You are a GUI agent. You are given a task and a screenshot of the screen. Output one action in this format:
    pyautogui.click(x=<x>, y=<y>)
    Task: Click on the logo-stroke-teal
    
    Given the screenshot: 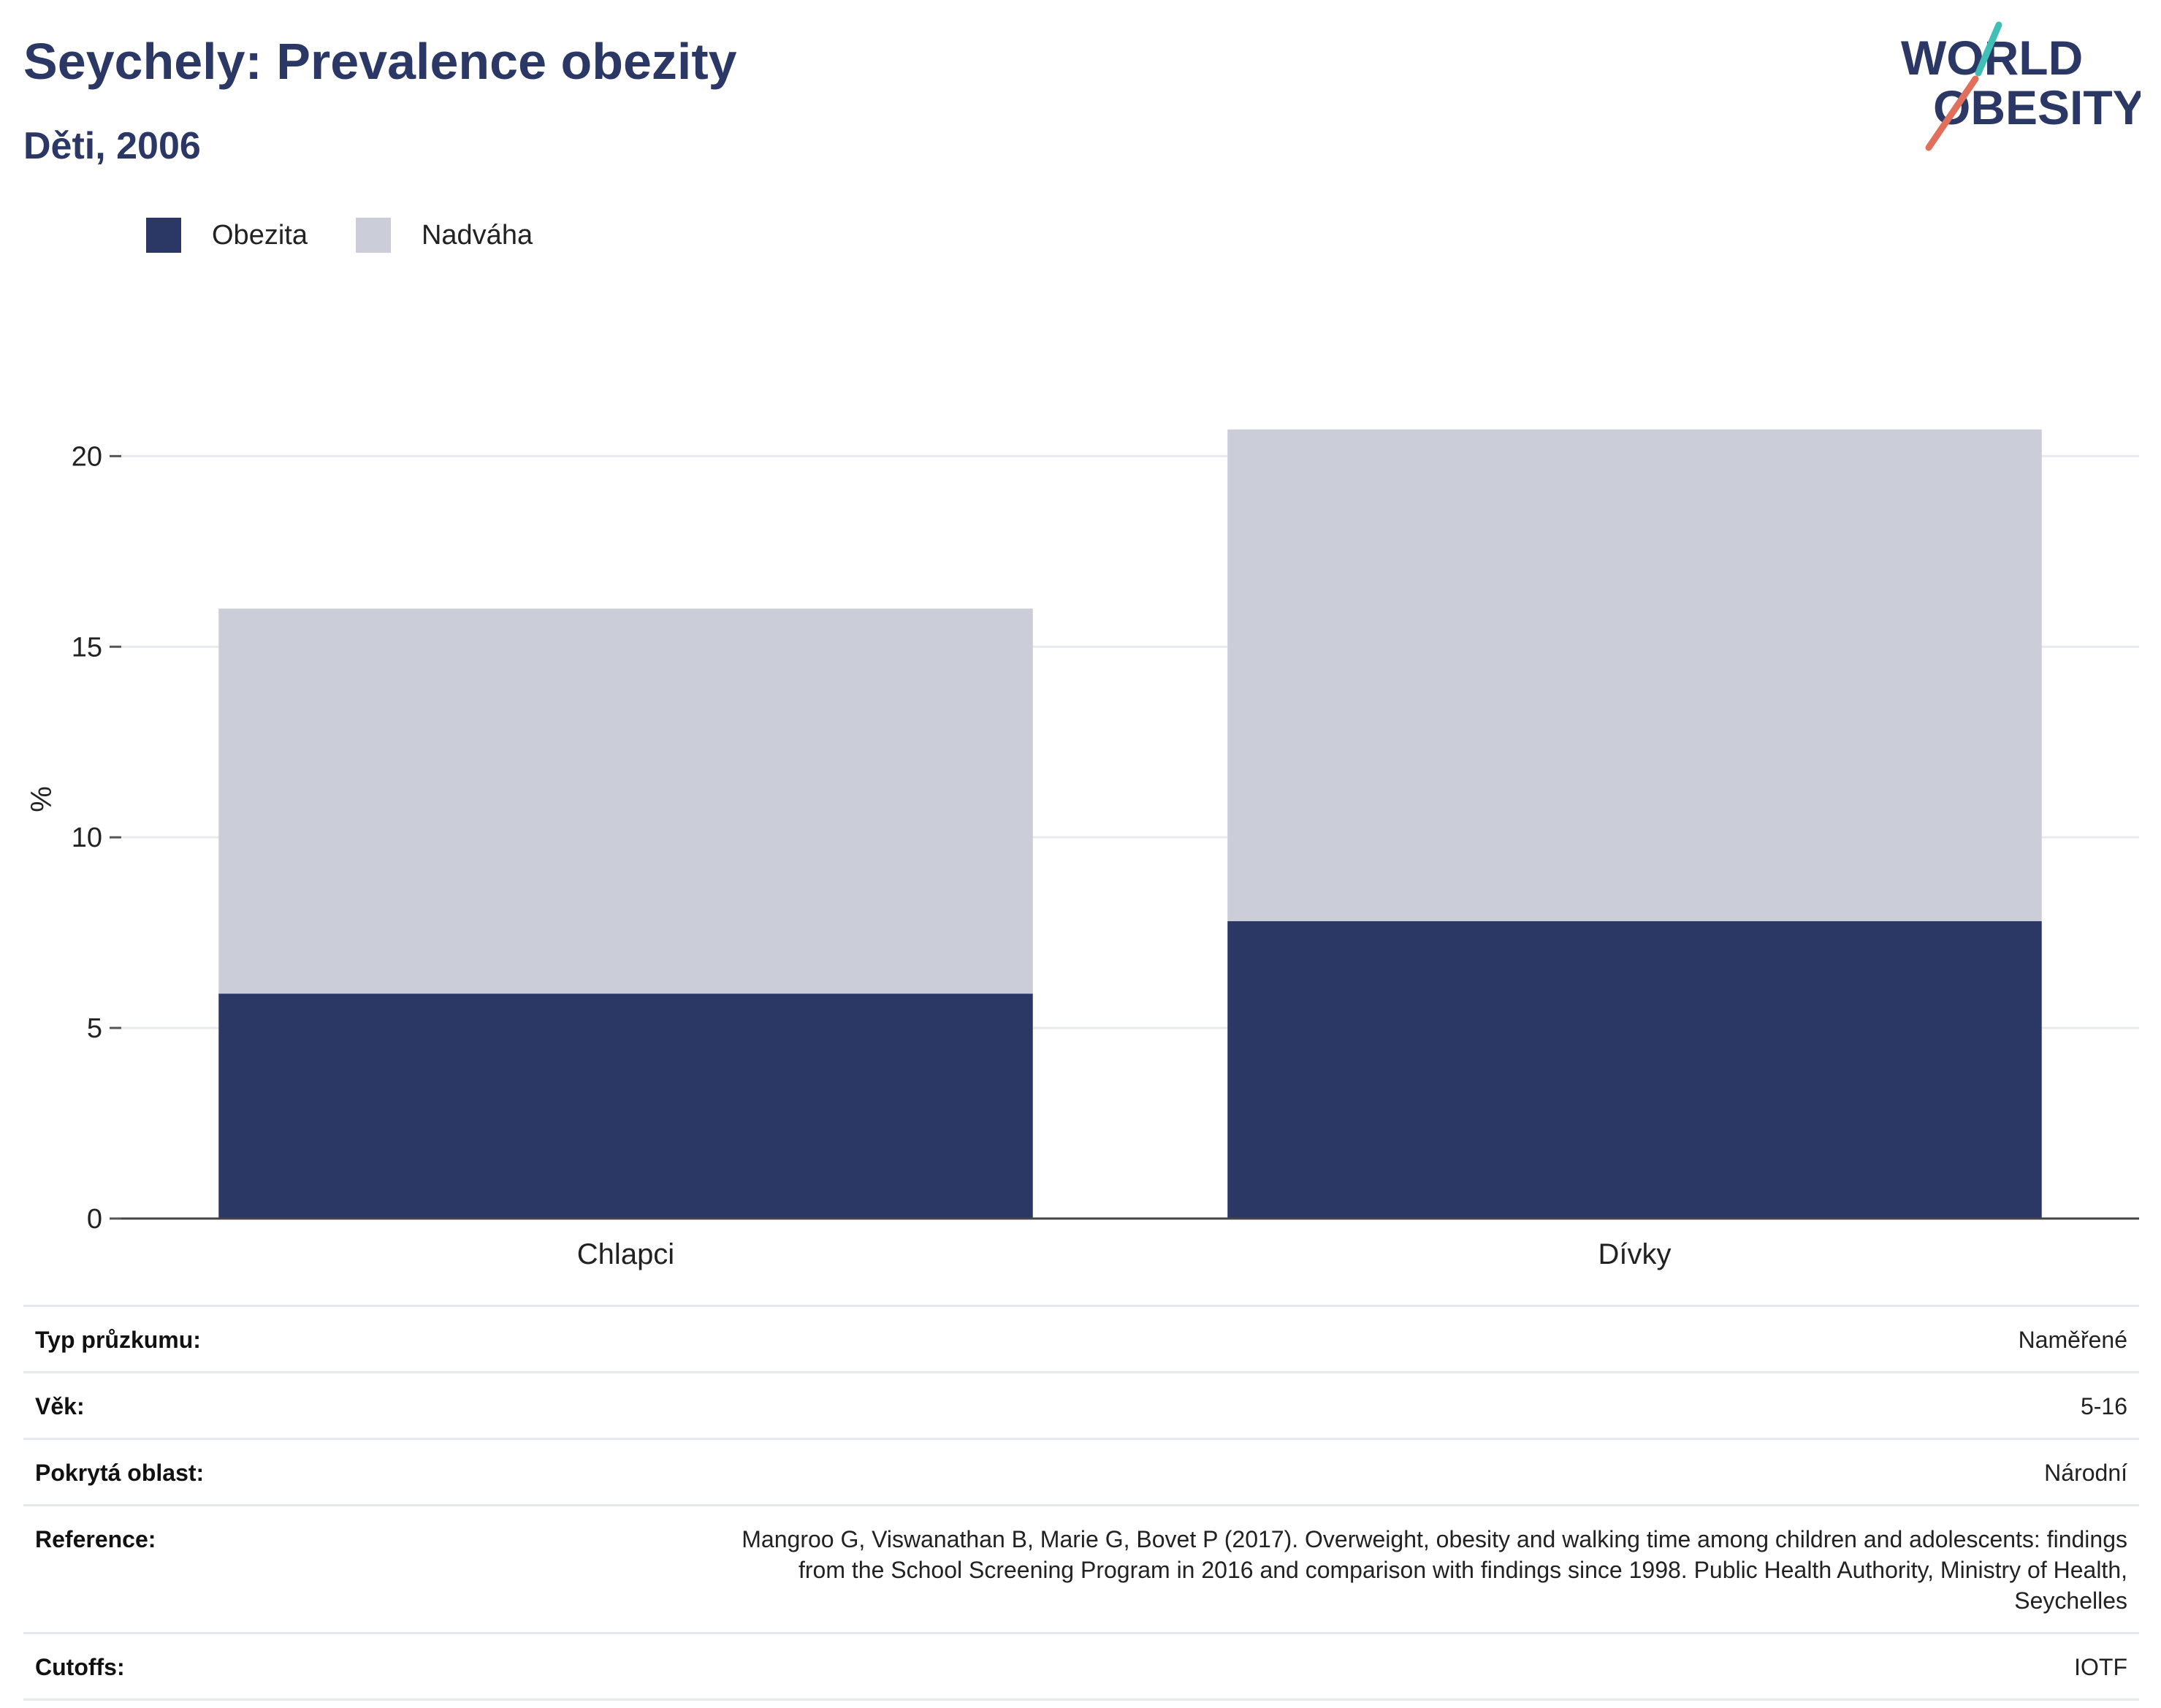 What is the action you would take?
    pyautogui.click(x=1989, y=49)
    